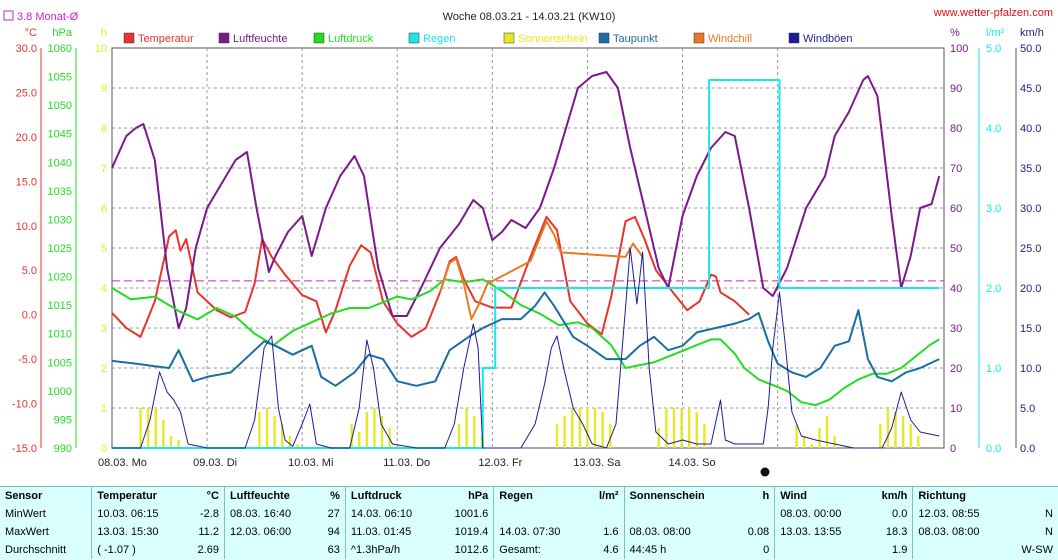  What do you see at coordinates (270, 496) in the screenshot?
I see `summary-cell: Luftfeuchte` at bounding box center [270, 496].